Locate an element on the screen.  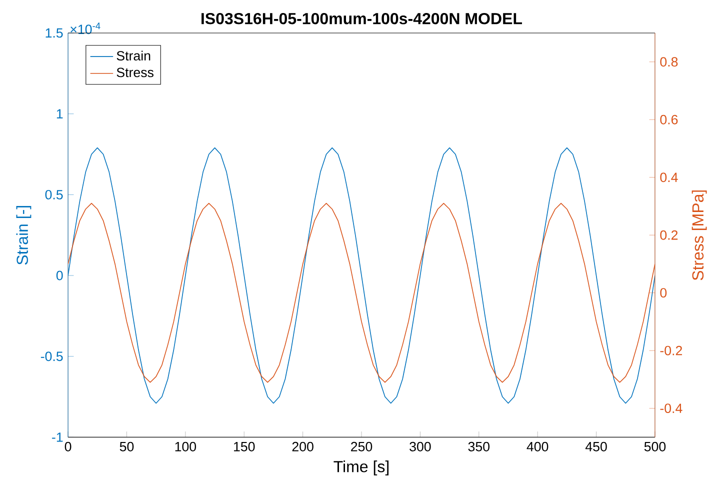
y2-tick-label: 0.4 is located at coordinates (669, 177).